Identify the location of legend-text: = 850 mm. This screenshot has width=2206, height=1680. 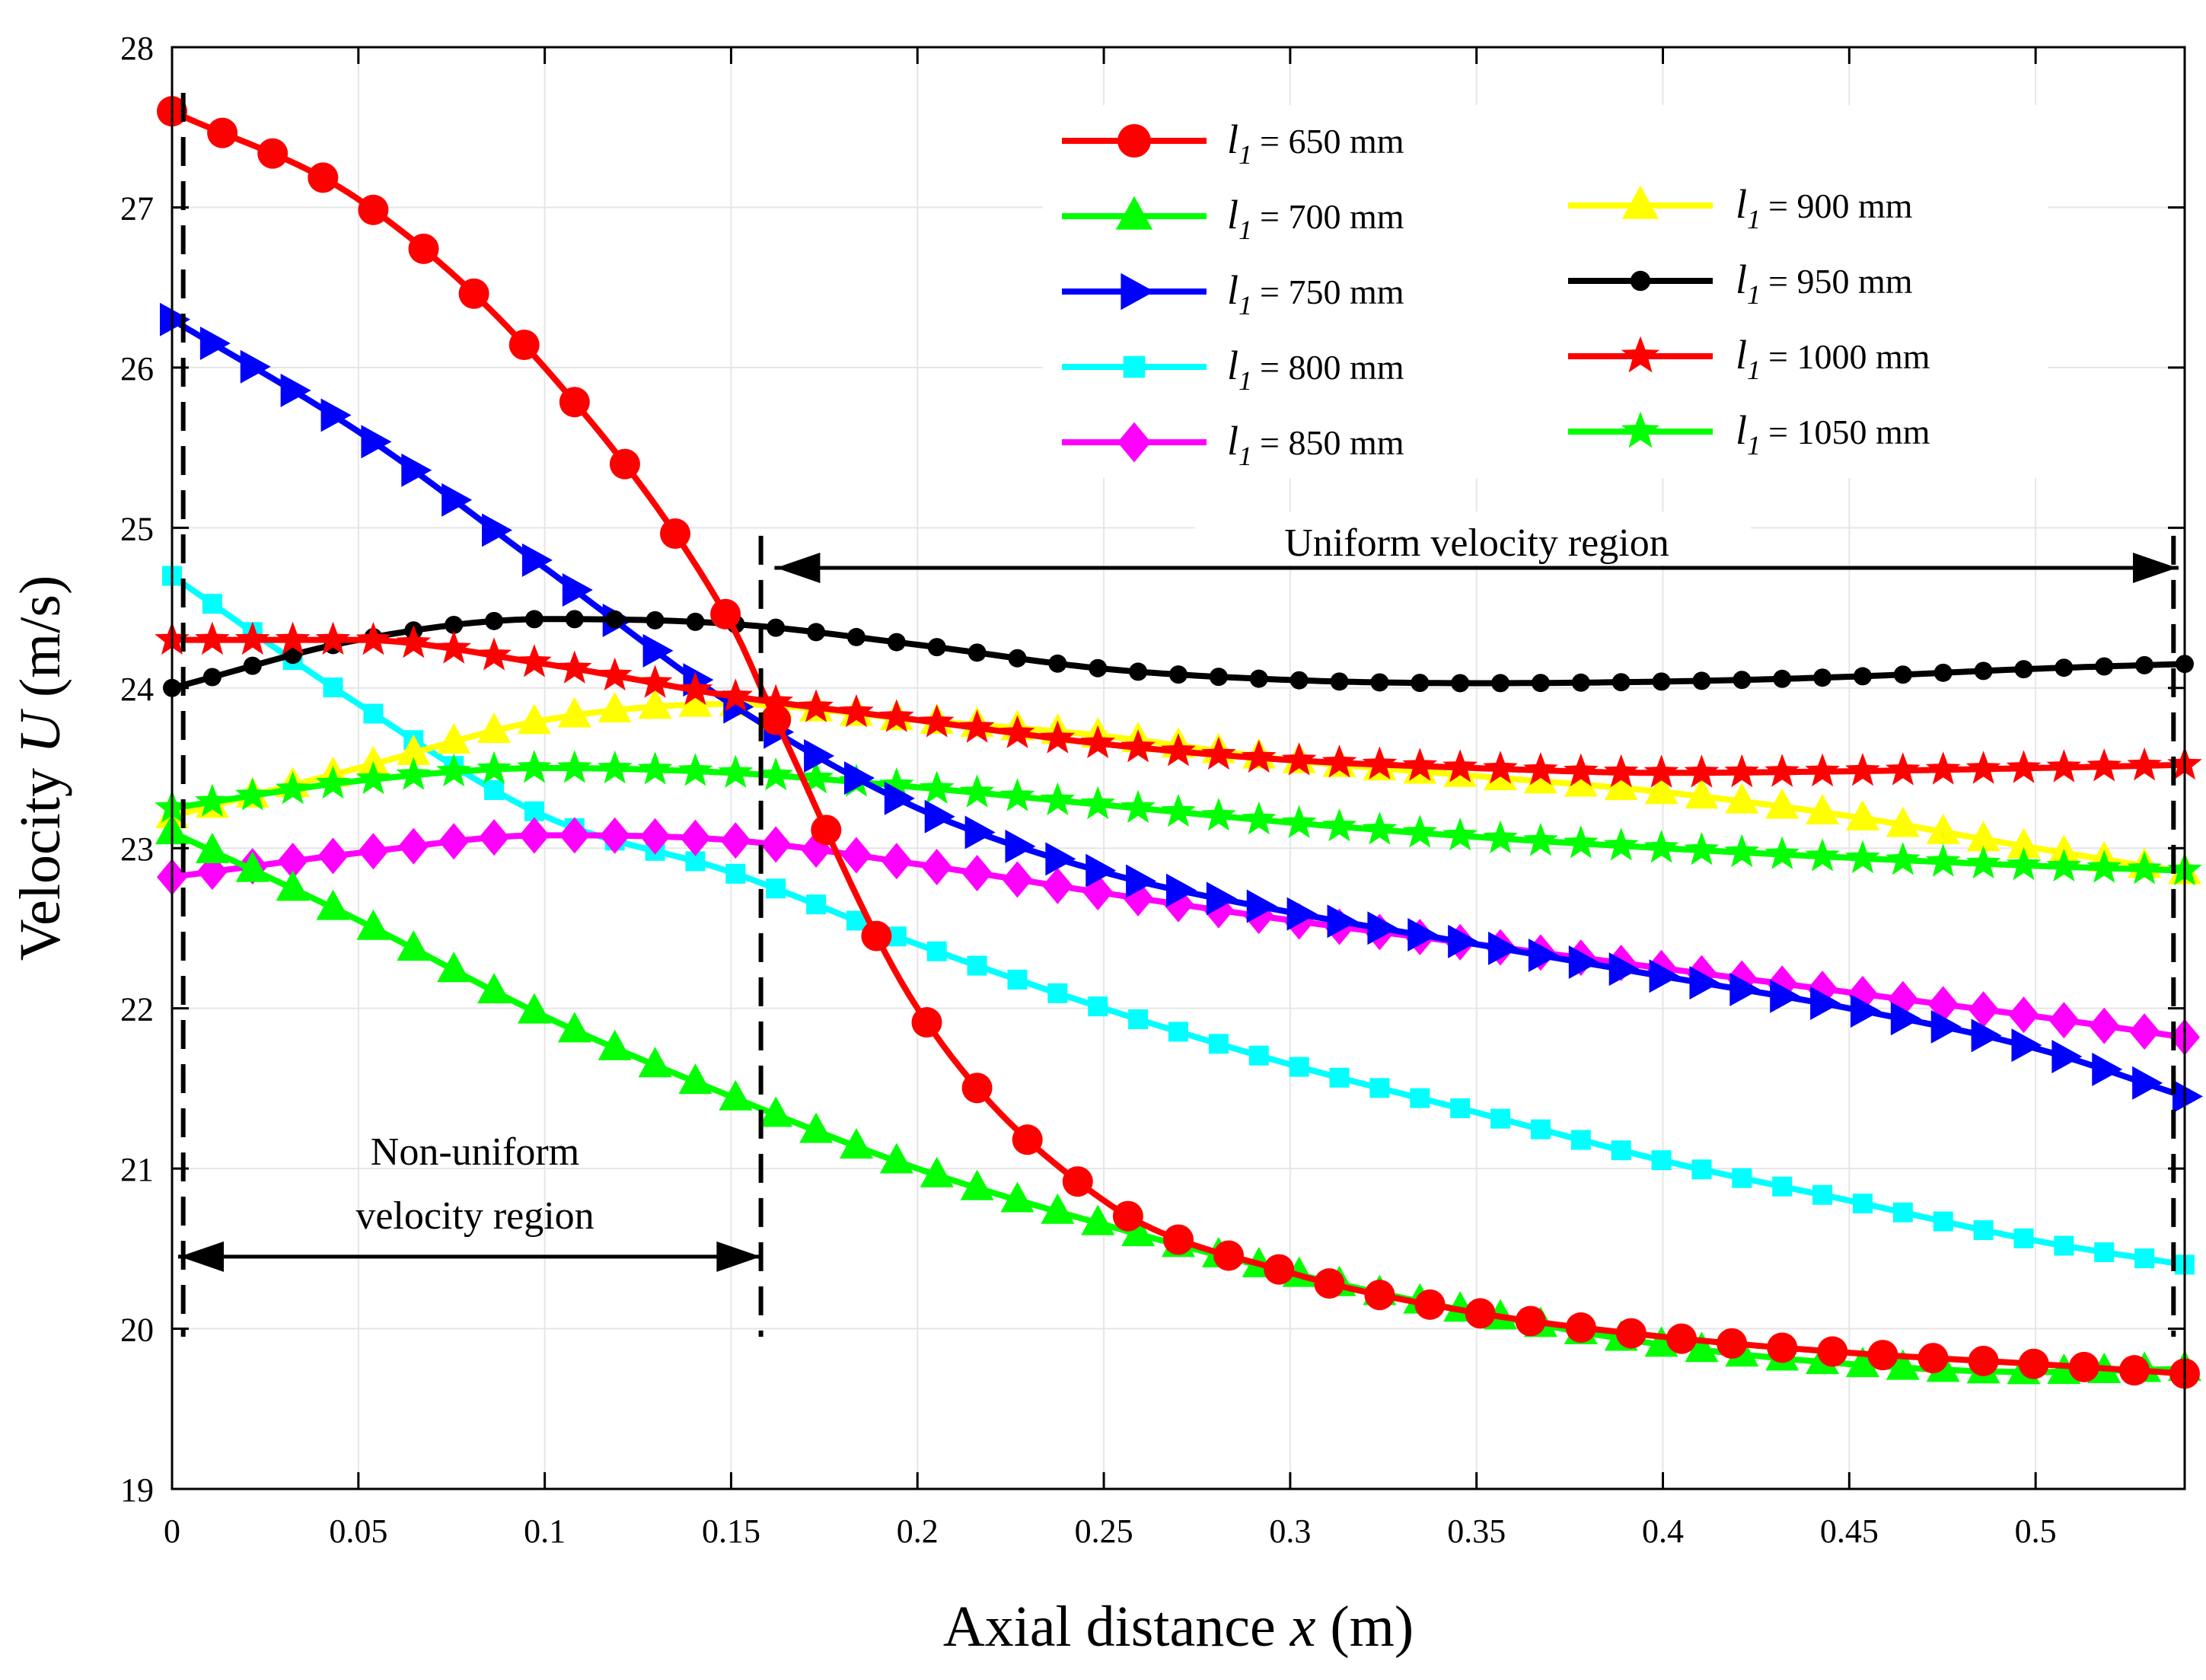
(1332, 442).